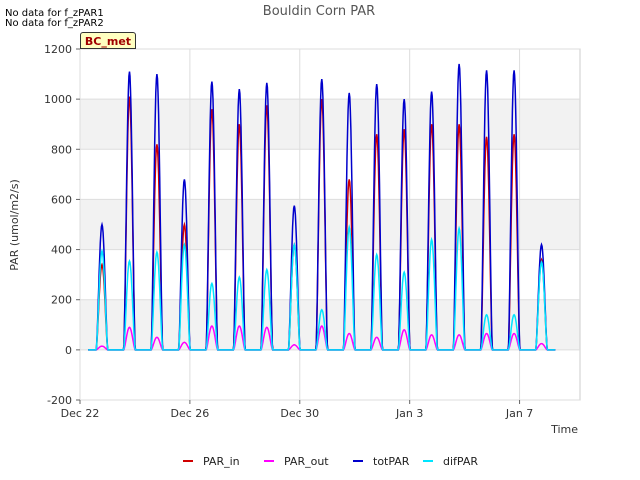  Describe the element at coordinates (564, 429) in the screenshot. I see `x-axis-label: Time` at that location.